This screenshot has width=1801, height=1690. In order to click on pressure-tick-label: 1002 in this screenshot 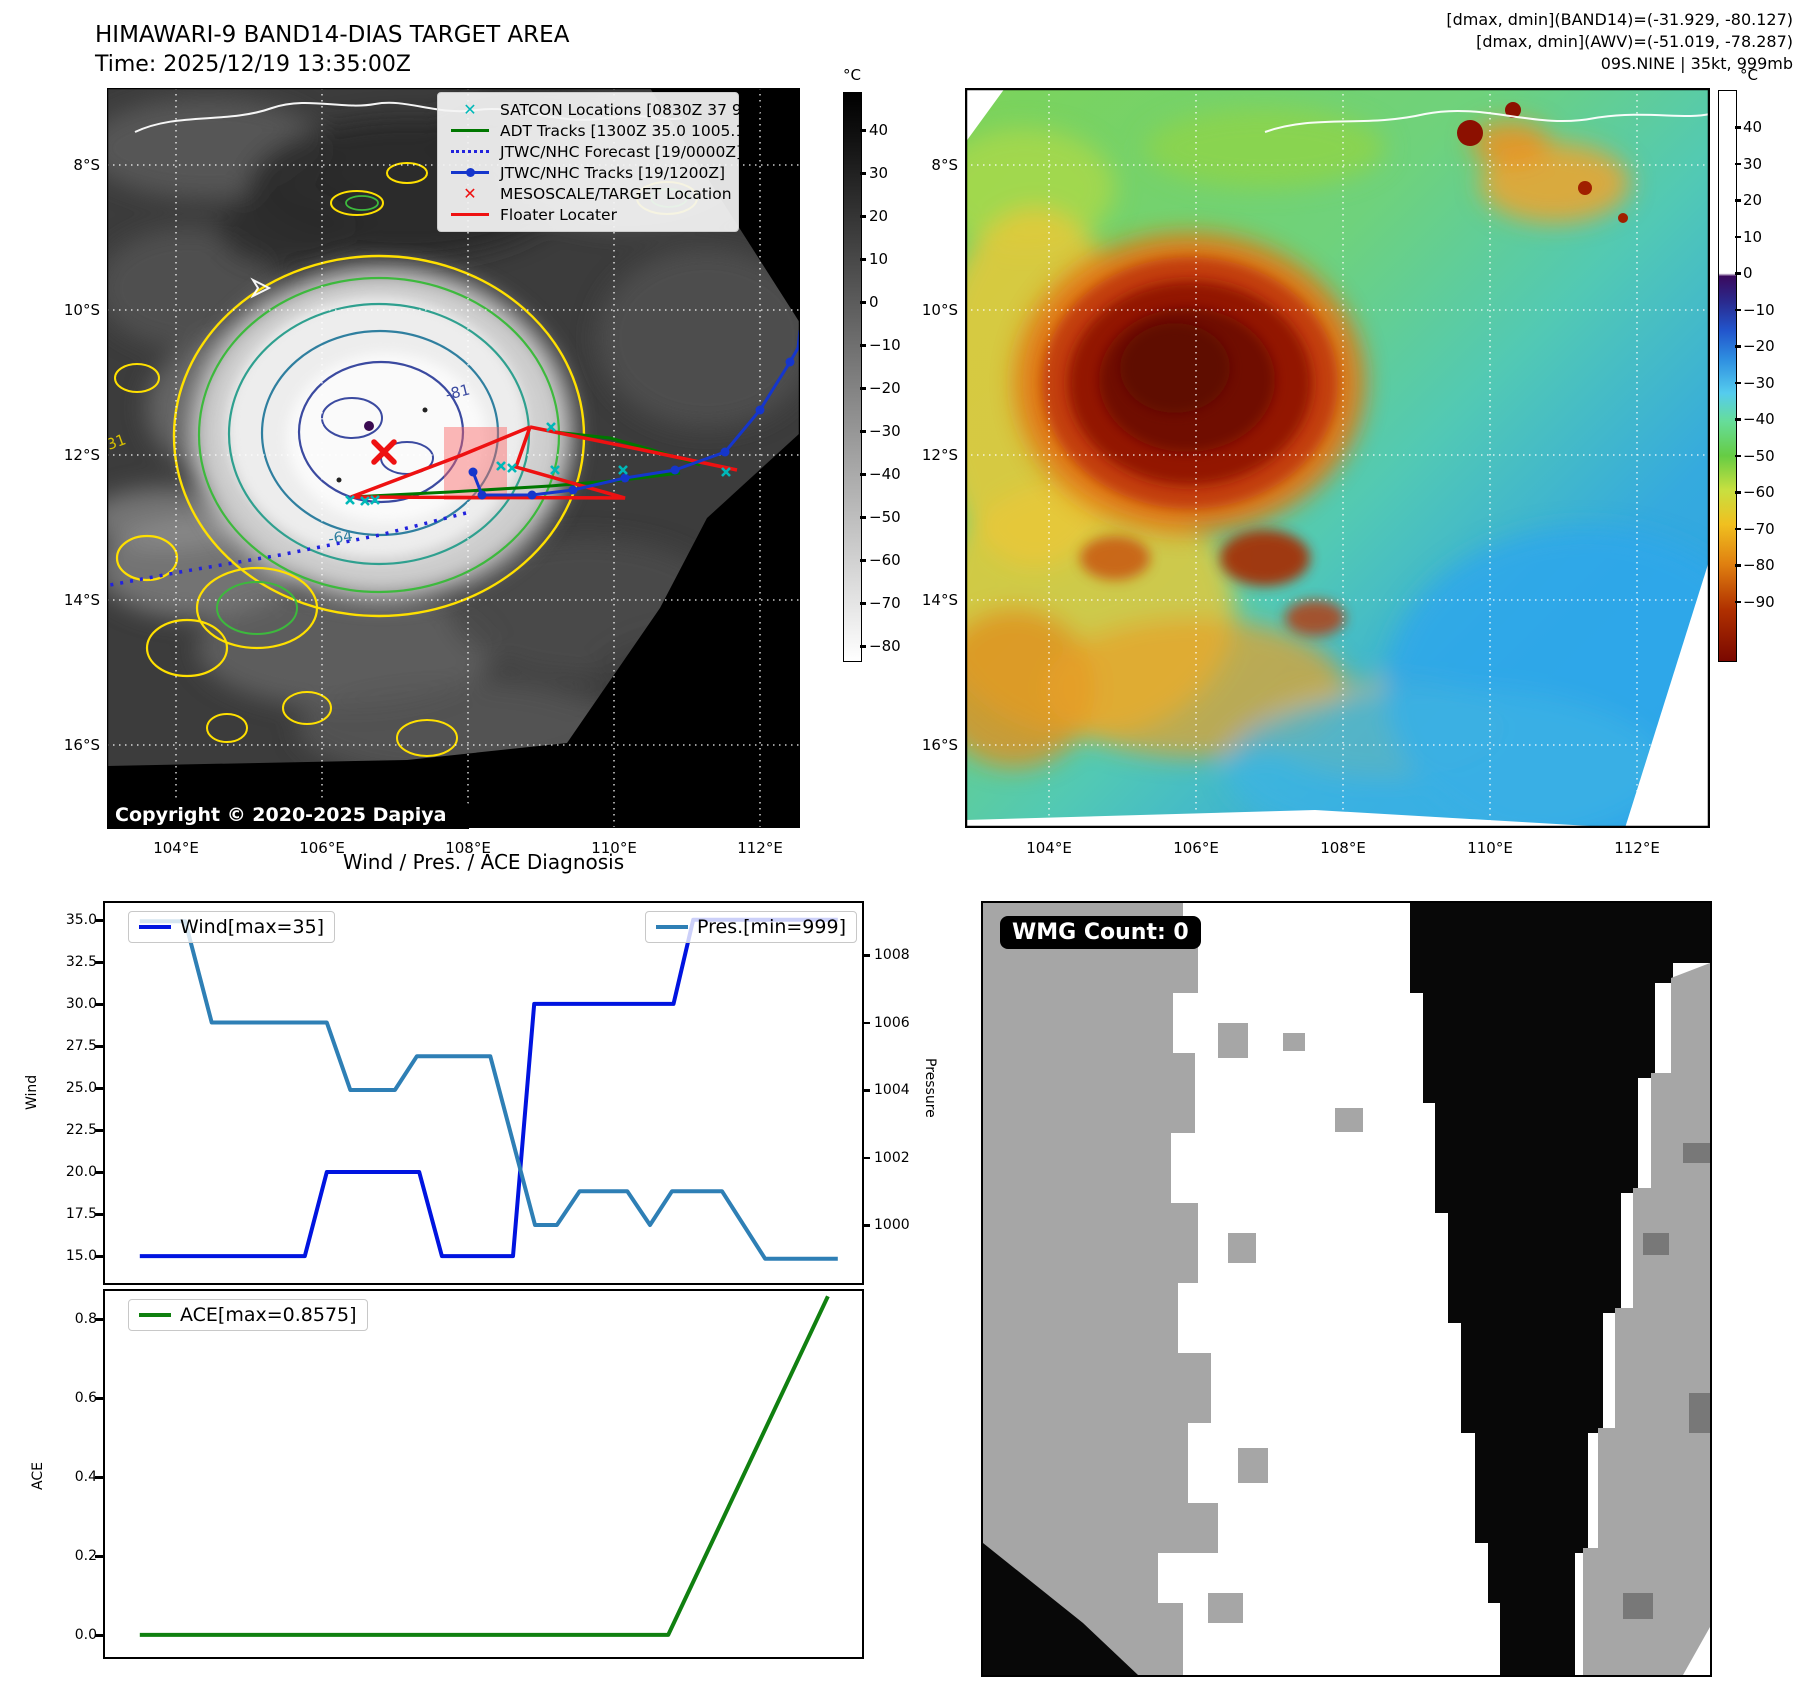, I will do `click(892, 1157)`.